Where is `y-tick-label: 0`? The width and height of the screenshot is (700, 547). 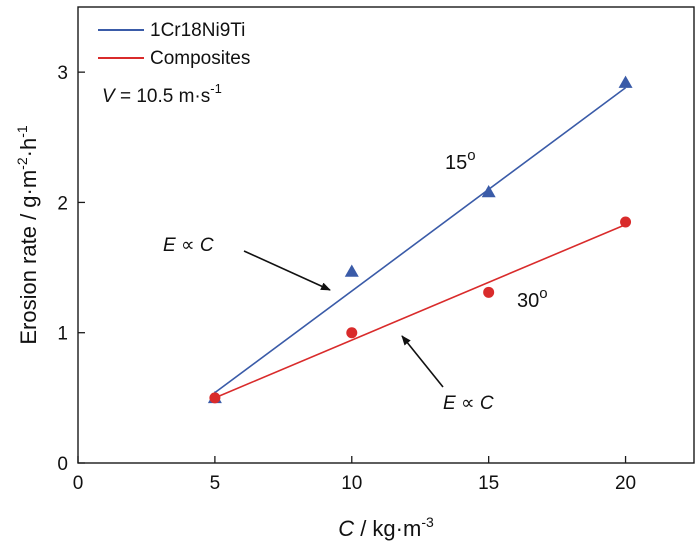
y-tick-label: 0 is located at coordinates (62, 464).